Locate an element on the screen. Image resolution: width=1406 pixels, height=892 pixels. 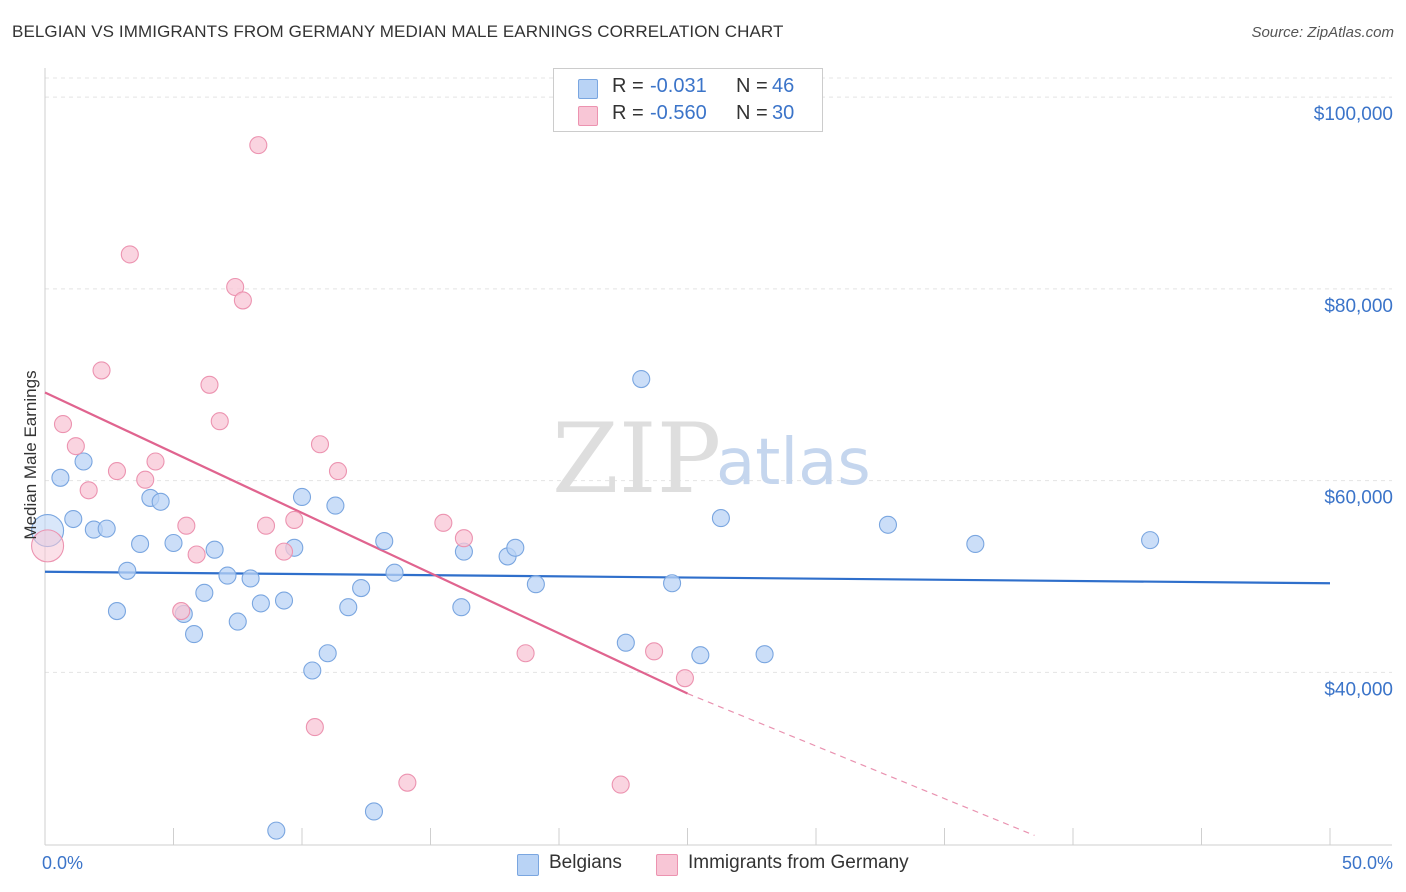
y-axis-label: Median Male Earnings is located at coordinates (30, 454).